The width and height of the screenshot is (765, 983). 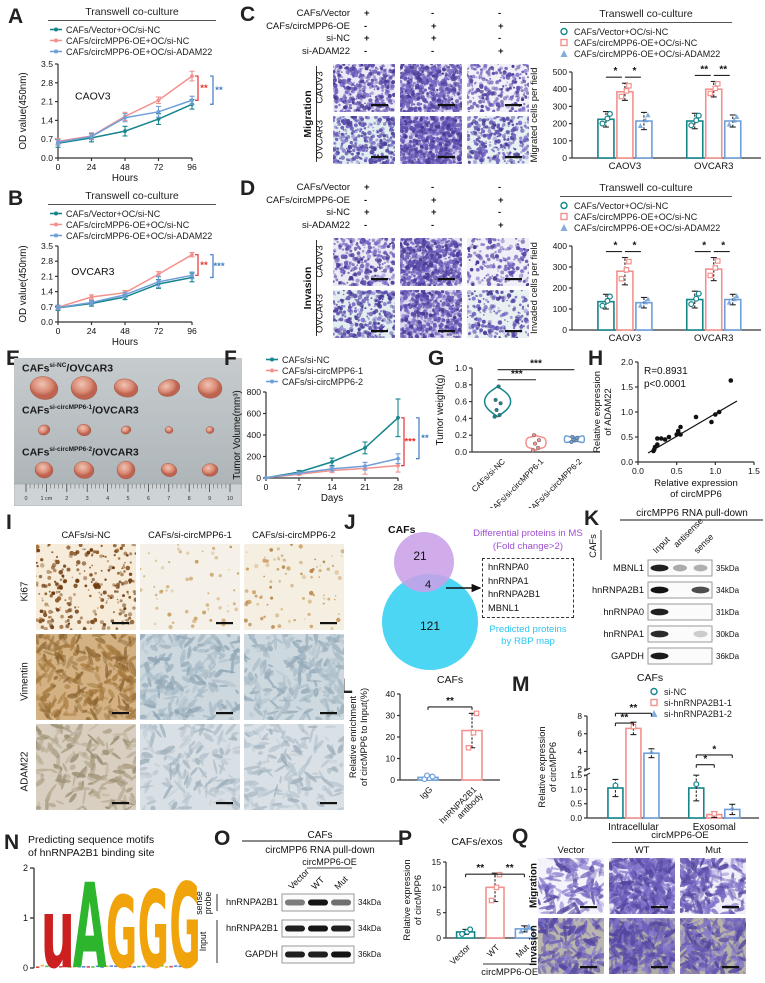 I want to click on svg-text: Days, so click(x=332, y=498).